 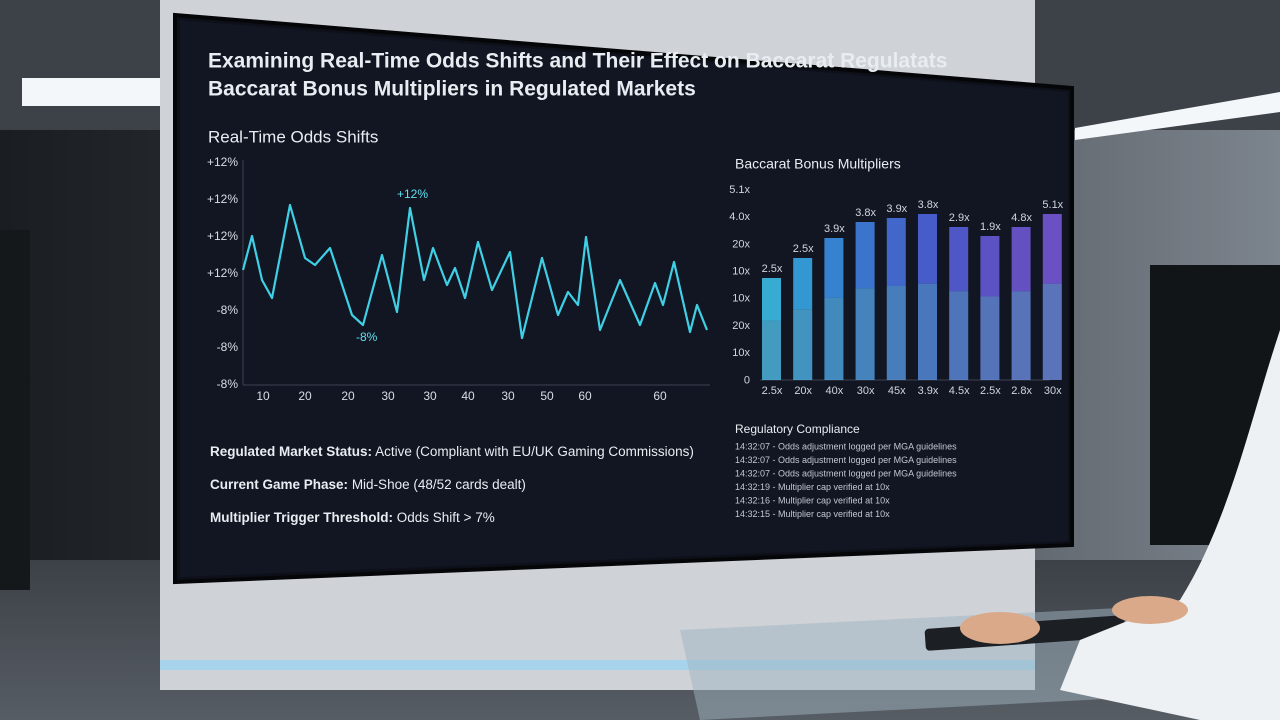 What do you see at coordinates (1021, 391) in the screenshot?
I see `x-label: 2.8x` at bounding box center [1021, 391].